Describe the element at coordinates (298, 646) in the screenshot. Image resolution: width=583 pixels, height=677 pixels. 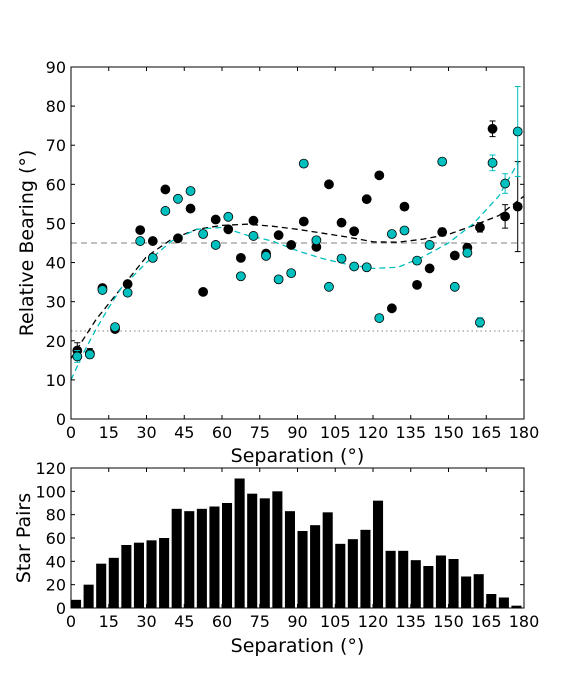
I see `x-axis-label: Separation (°)` at that location.